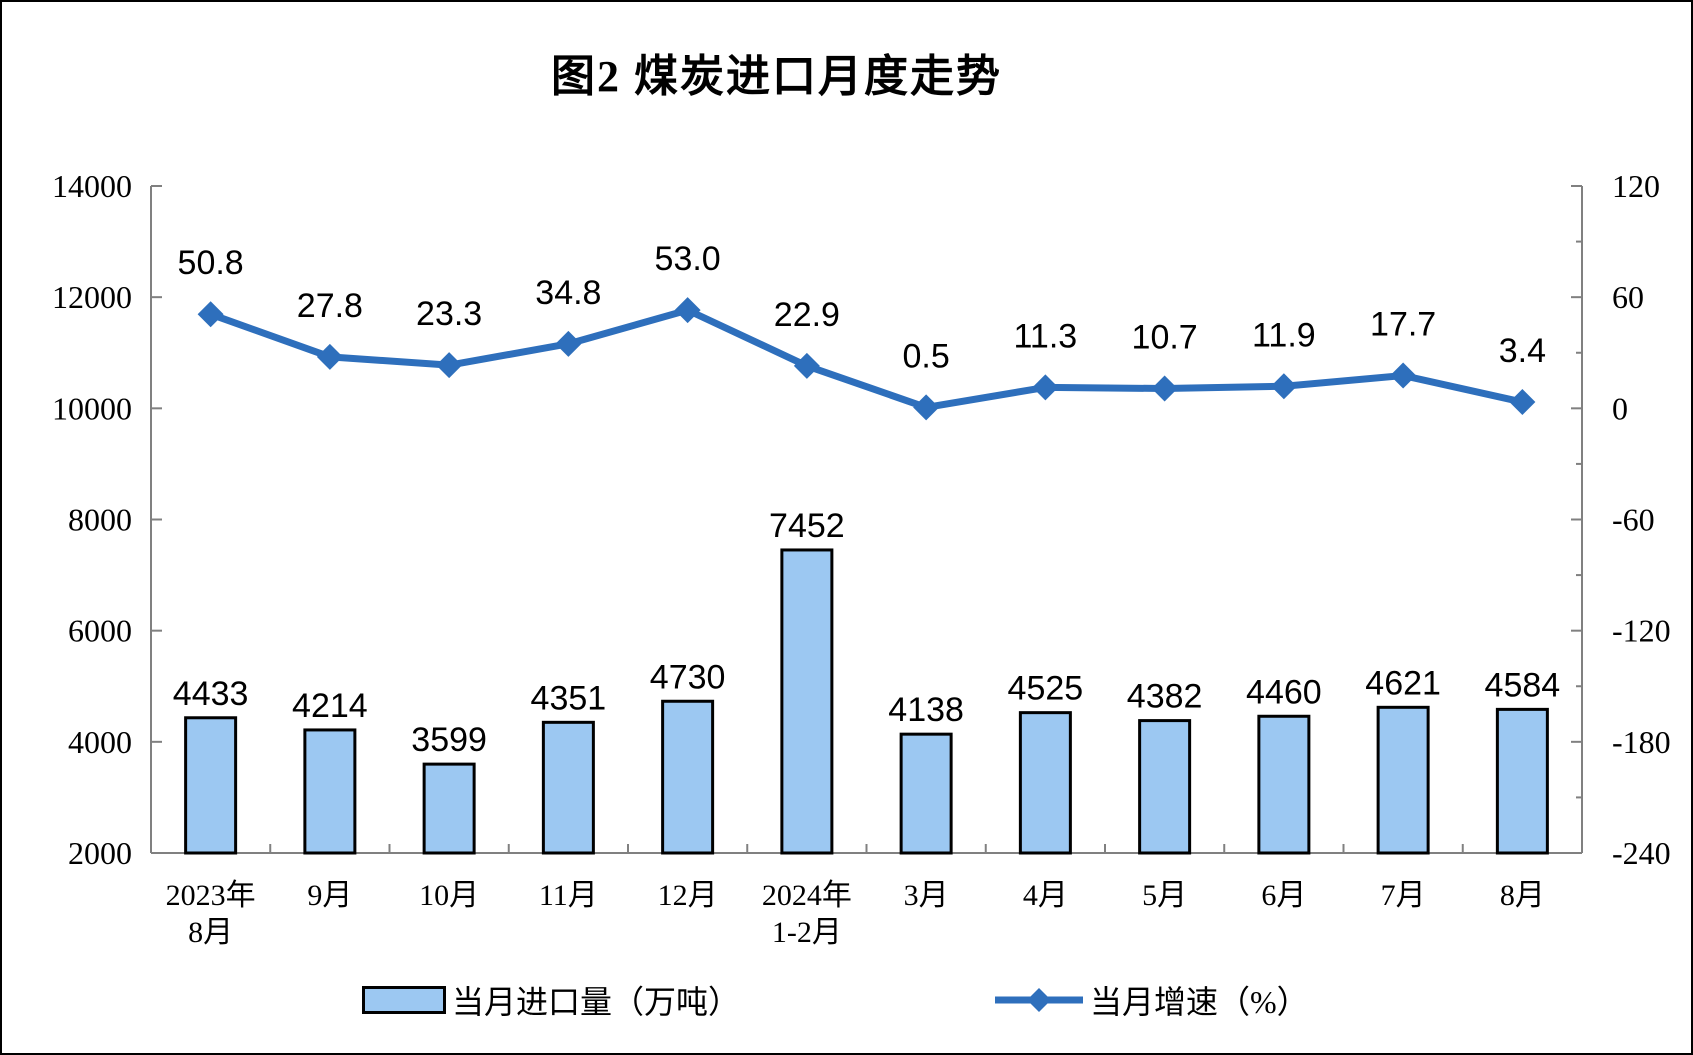 This screenshot has width=1693, height=1055. What do you see at coordinates (329, 895) in the screenshot?
I see `x-axis-category-label: 9月` at bounding box center [329, 895].